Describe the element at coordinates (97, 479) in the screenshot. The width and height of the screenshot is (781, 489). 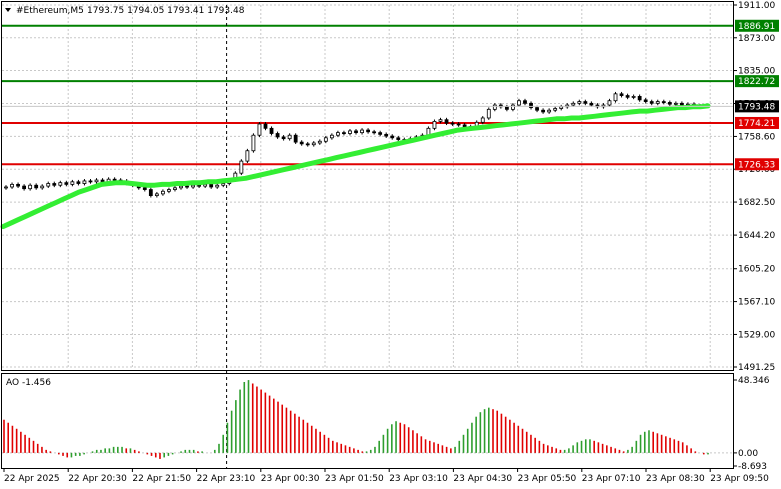
I see `time-tick-label: 22 Apr 20:30` at that location.